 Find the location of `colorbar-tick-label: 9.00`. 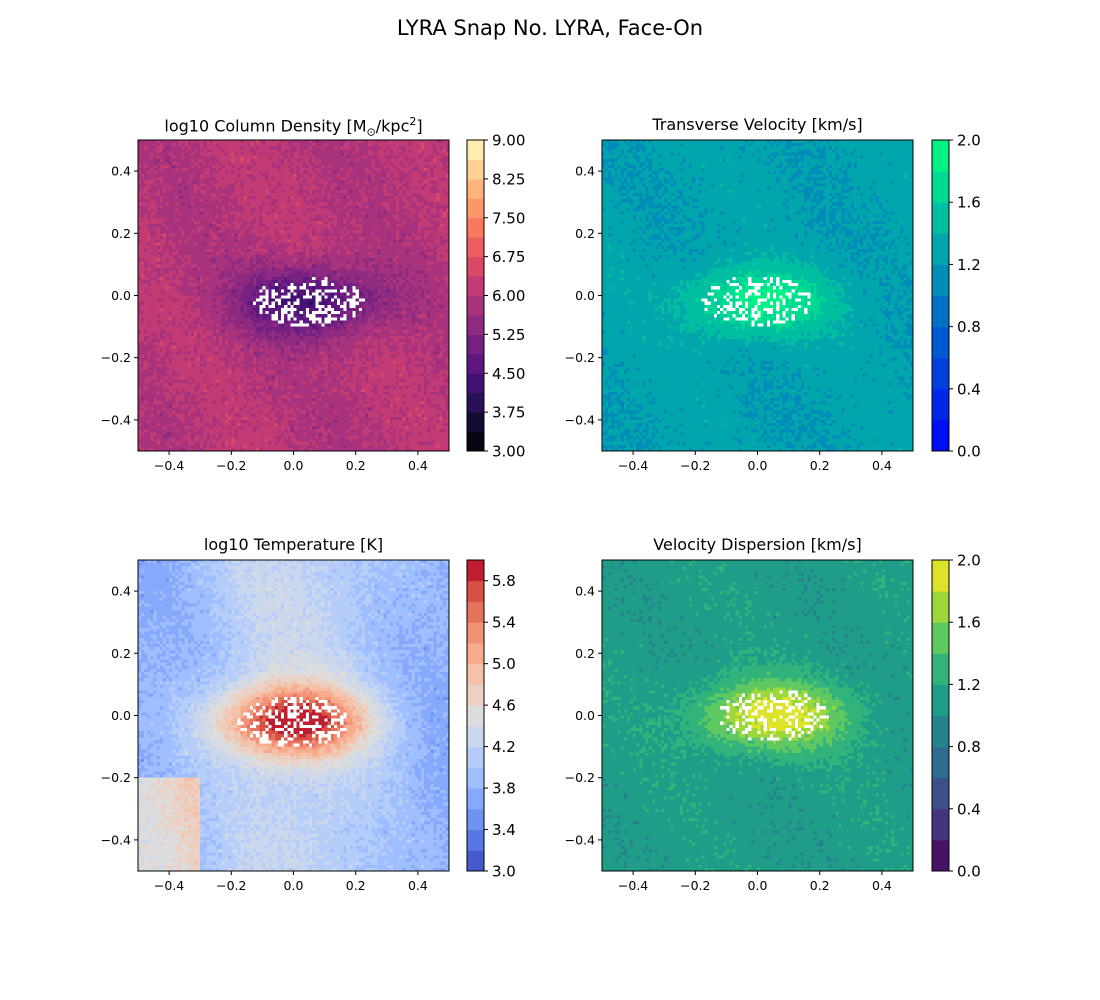

colorbar-tick-label: 9.00 is located at coordinates (508, 141).